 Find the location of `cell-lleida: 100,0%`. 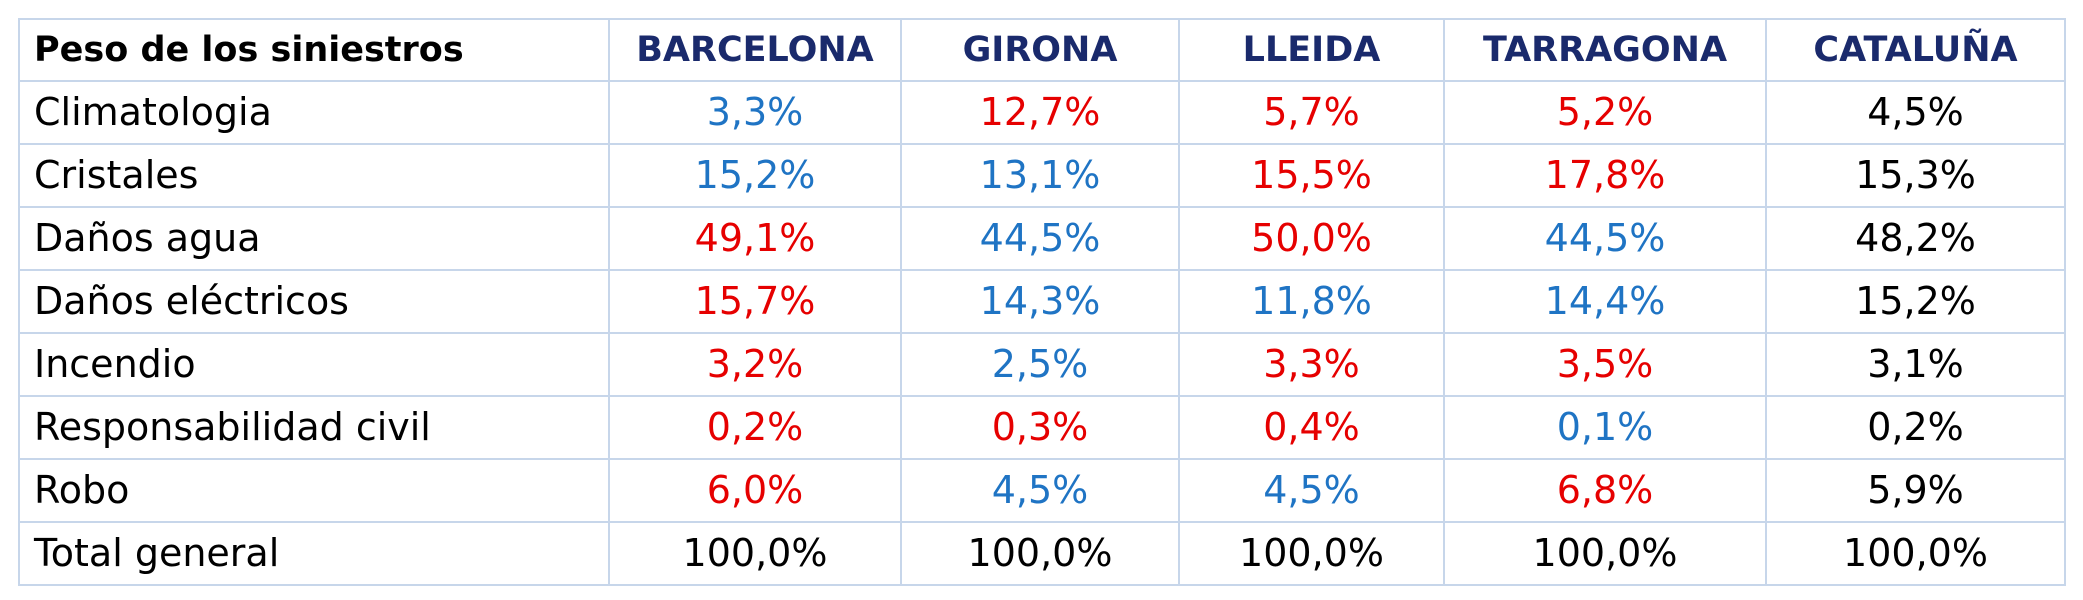

cell-lleida: 100,0% is located at coordinates (1311, 553).